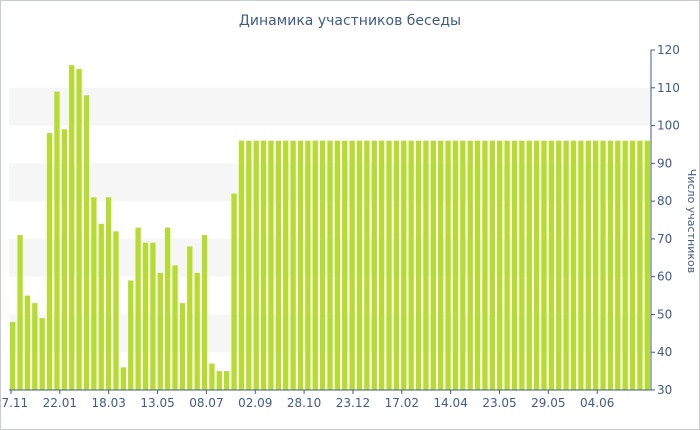 The image size is (700, 430). What do you see at coordinates (109, 403) in the screenshot?
I see `x-tick-label: 18.03` at bounding box center [109, 403].